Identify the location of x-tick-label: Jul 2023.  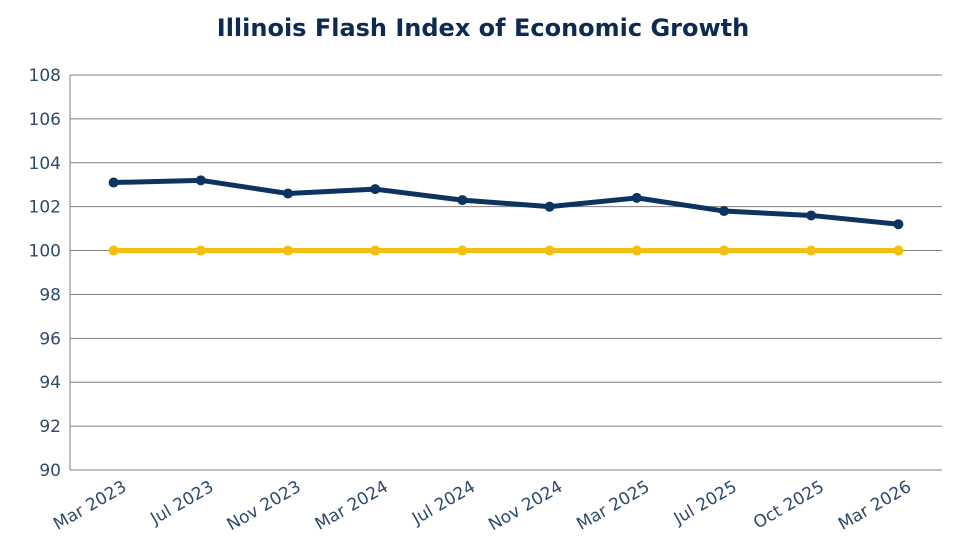
(182, 503).